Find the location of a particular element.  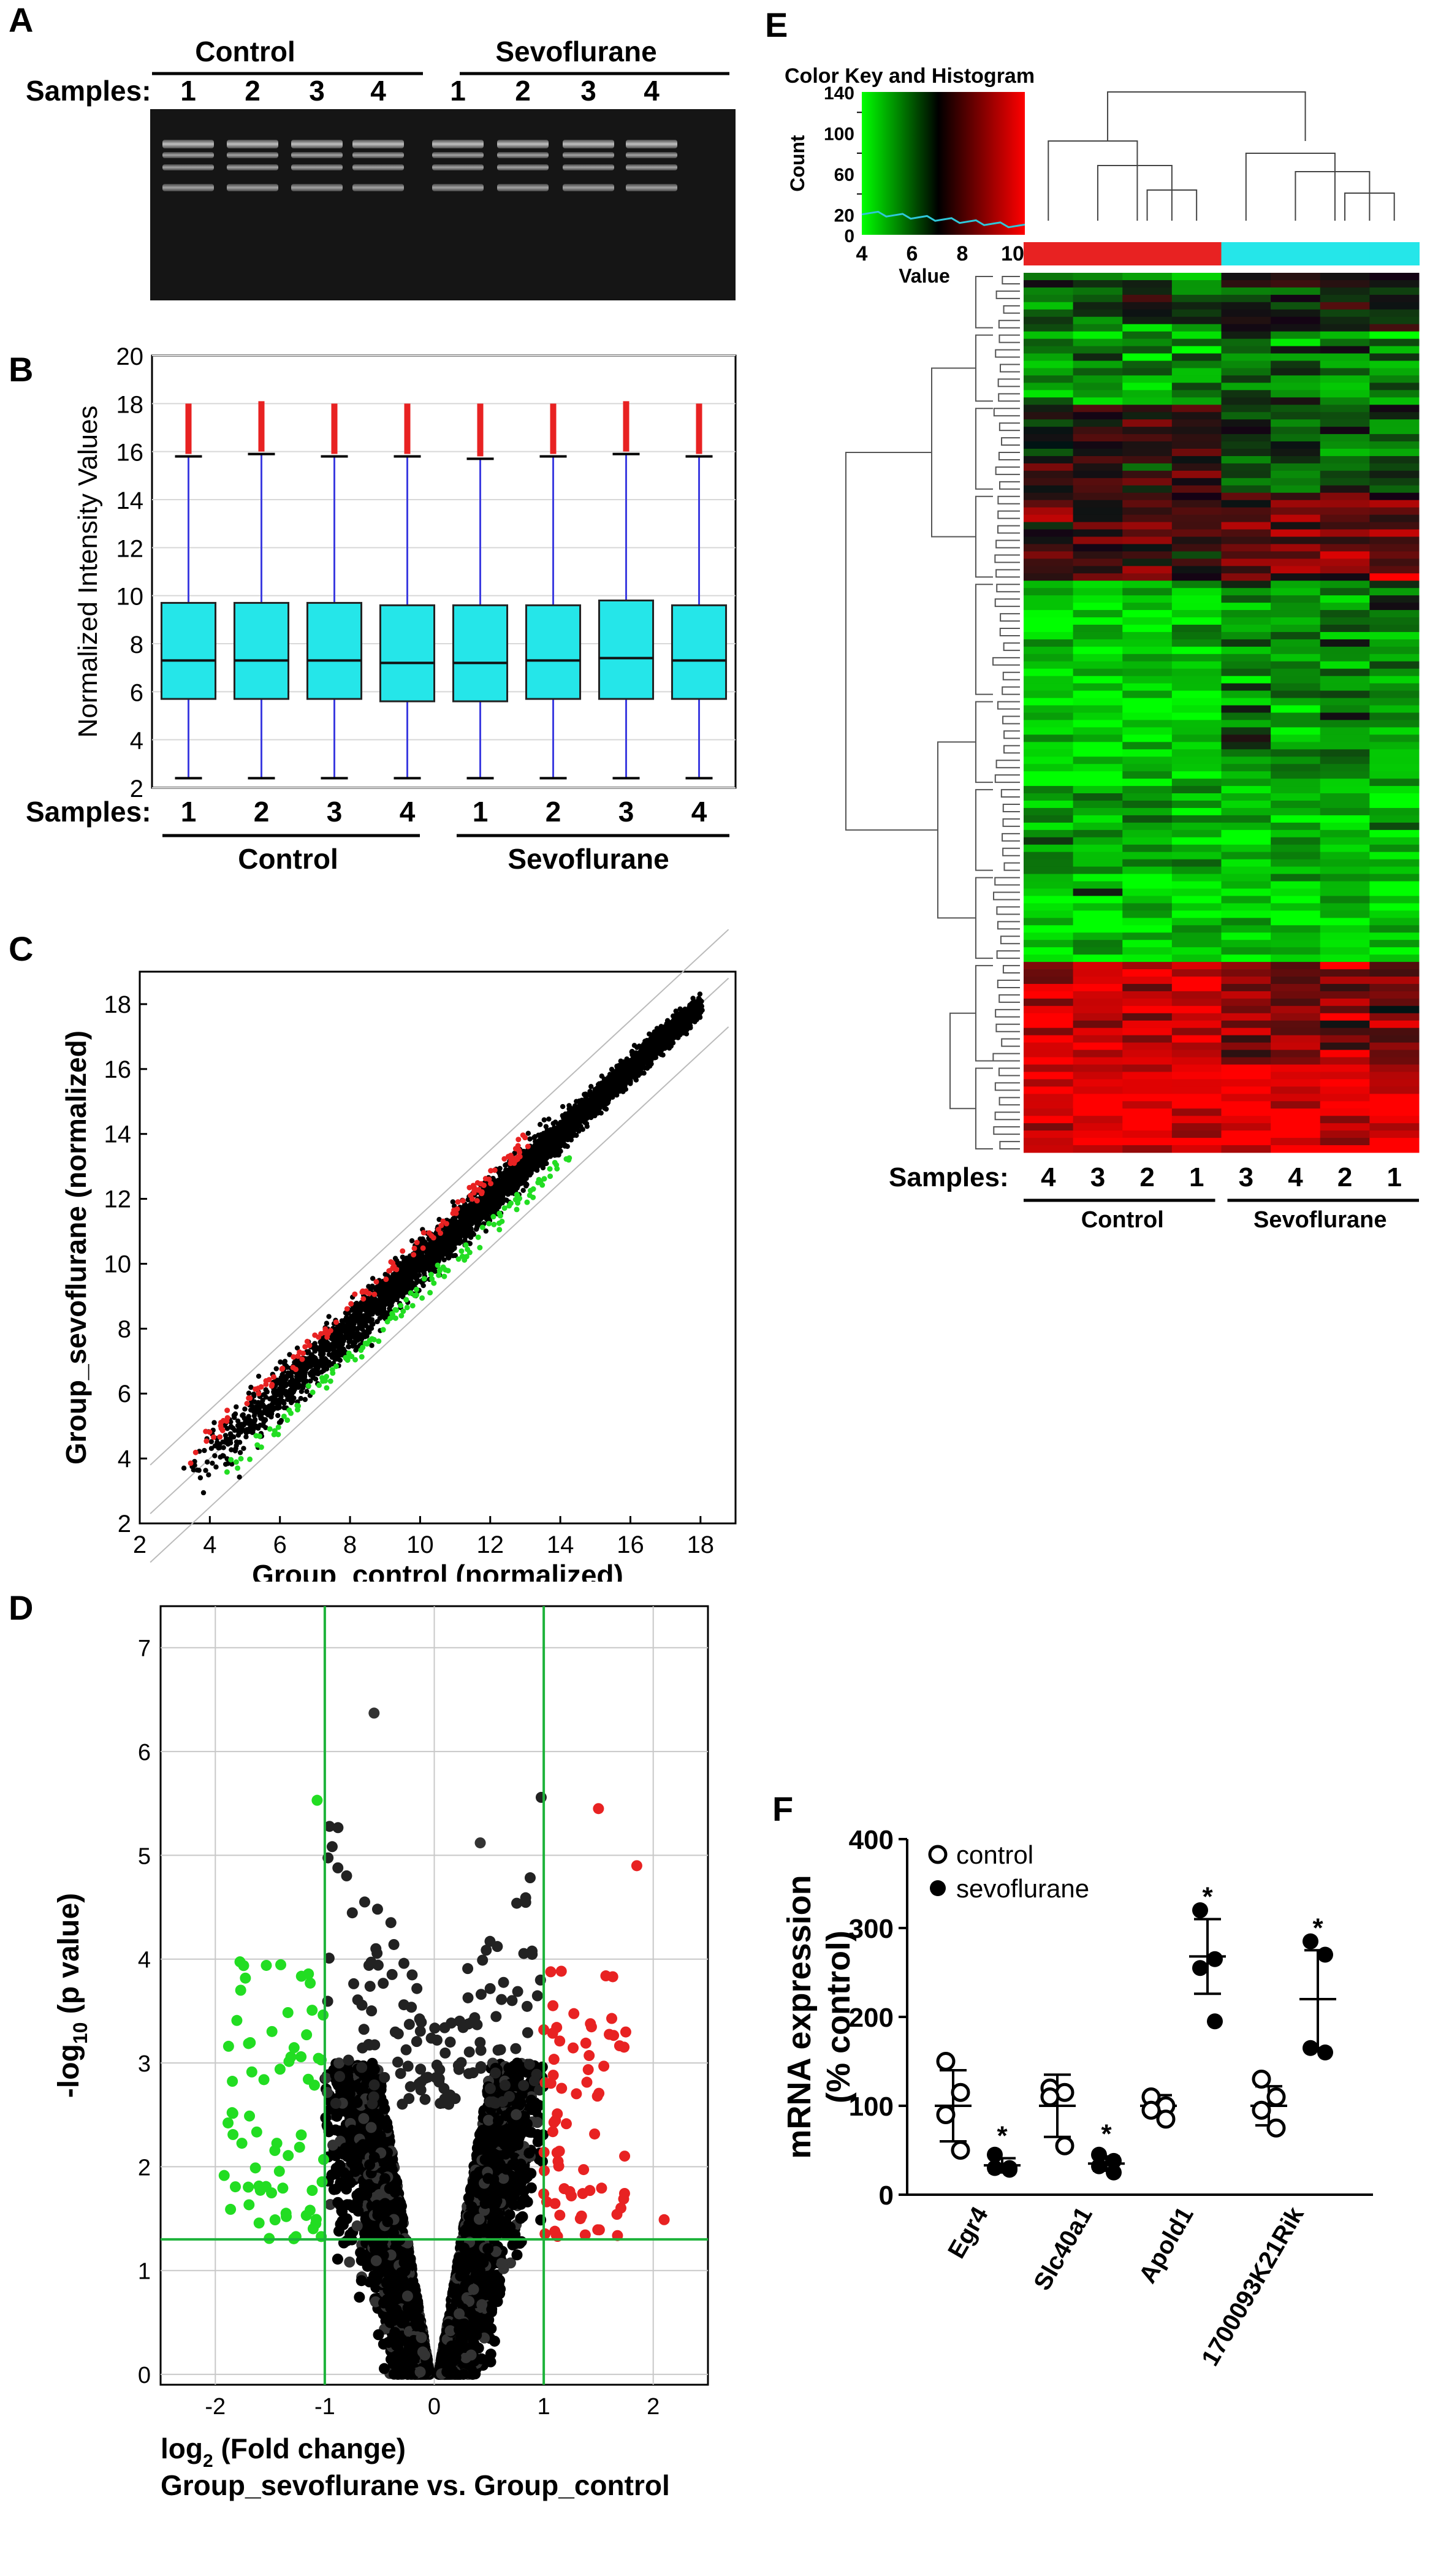

box-sample-label: 3 is located at coordinates (626, 812).